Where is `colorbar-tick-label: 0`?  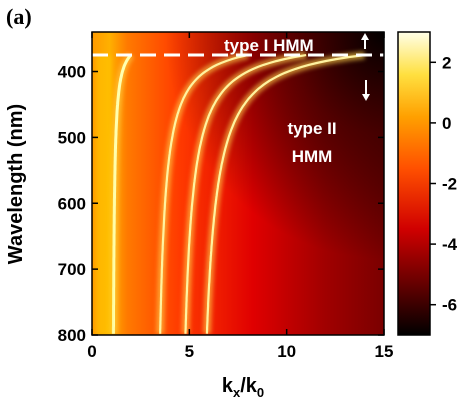 colorbar-tick-label: 0 is located at coordinates (446, 123).